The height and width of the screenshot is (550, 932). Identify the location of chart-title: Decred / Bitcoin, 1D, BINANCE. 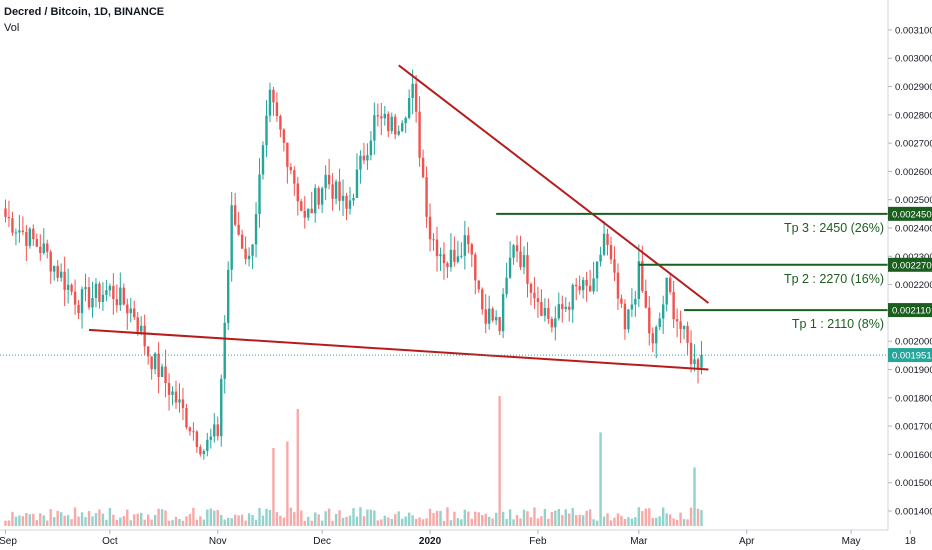
(84, 12).